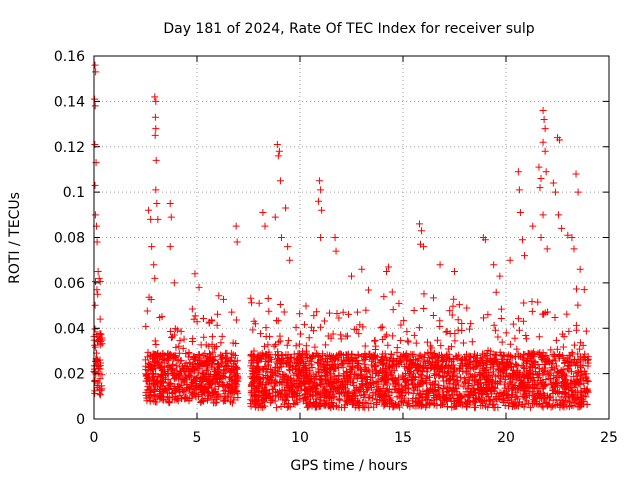 The image size is (640, 480). I want to click on y-tick-label: 0.16, so click(69, 57).